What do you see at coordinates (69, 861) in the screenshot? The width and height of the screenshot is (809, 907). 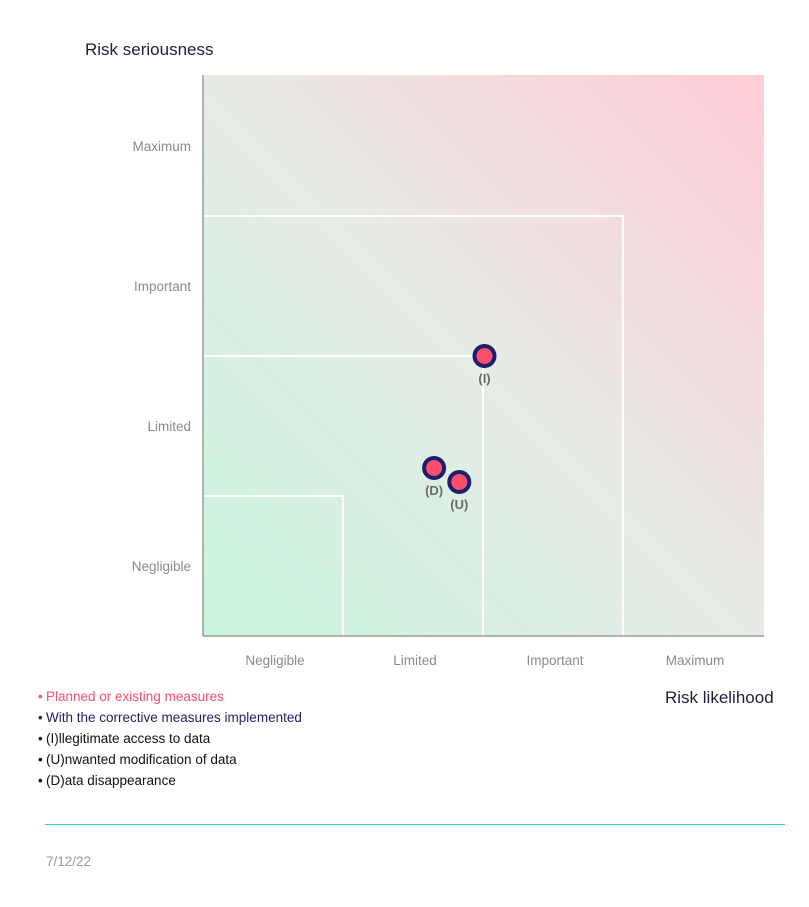 I see `report-date: 7/12/22` at bounding box center [69, 861].